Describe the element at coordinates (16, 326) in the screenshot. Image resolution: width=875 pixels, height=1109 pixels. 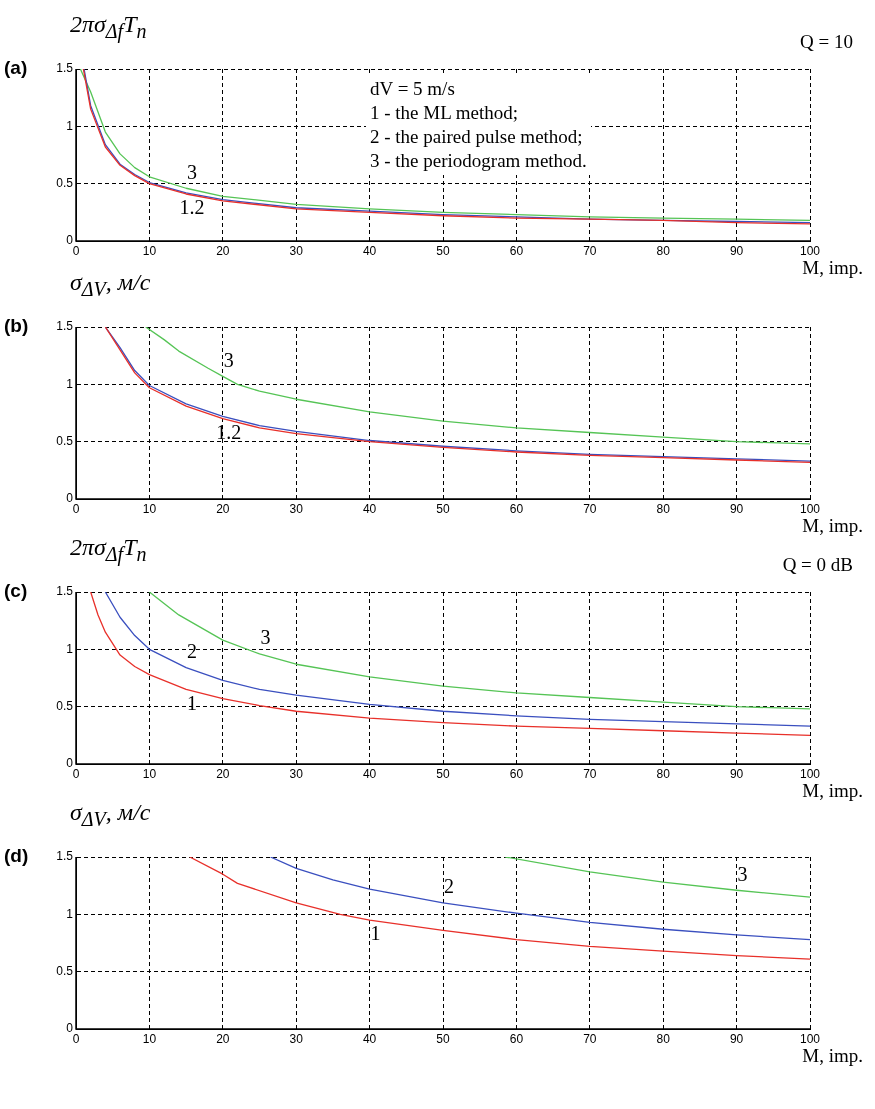
I see `chart-title: (b)` at that location.